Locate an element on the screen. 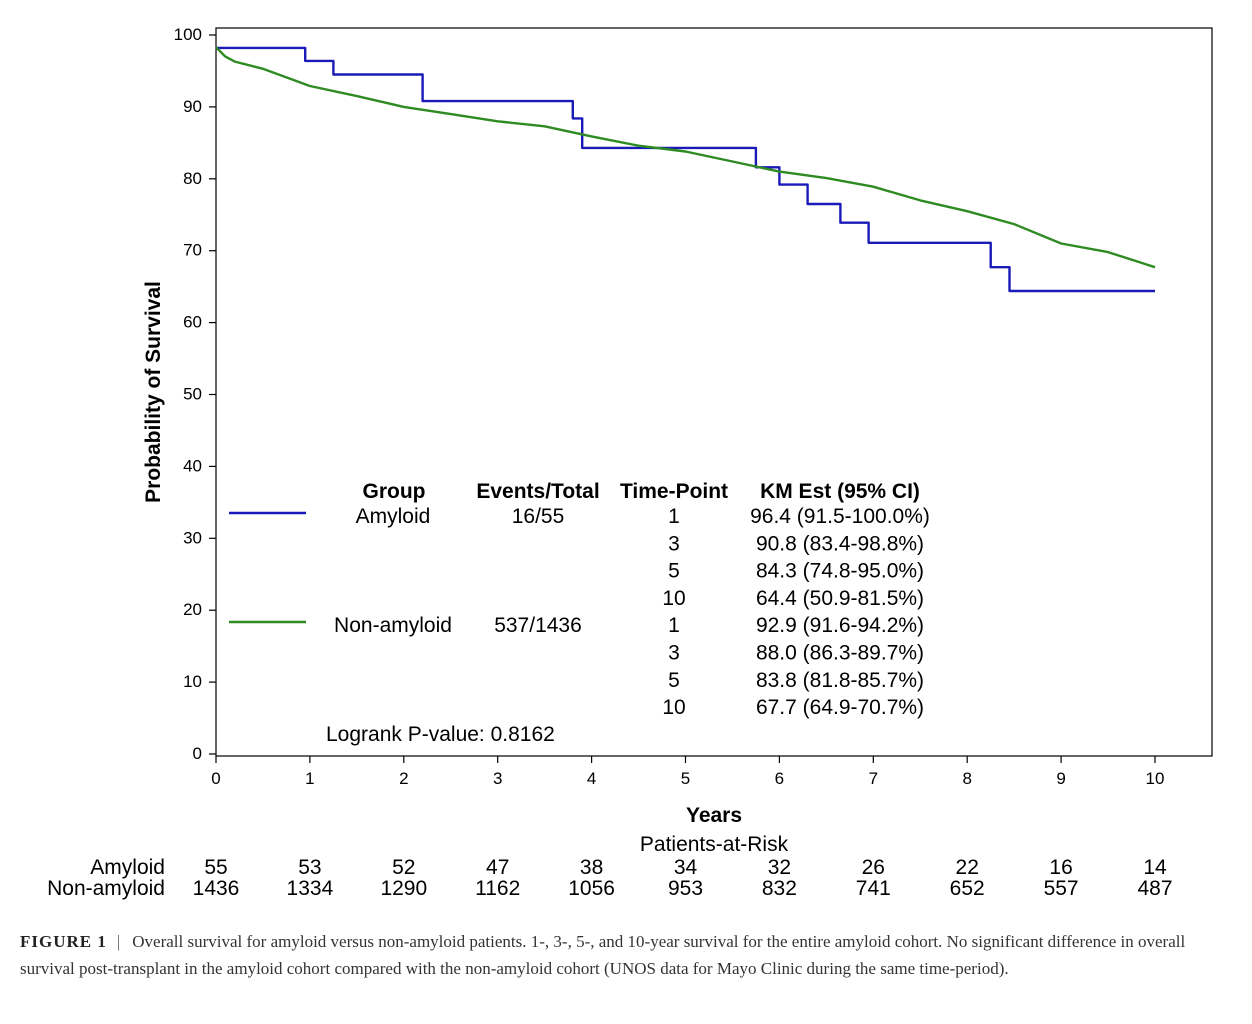  y-tick-label: 60 is located at coordinates (192, 322).